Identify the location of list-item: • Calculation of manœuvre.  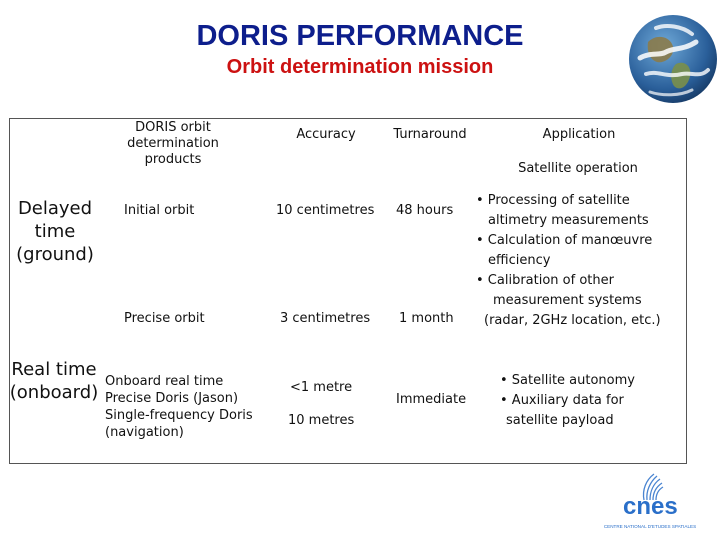
(564, 240).